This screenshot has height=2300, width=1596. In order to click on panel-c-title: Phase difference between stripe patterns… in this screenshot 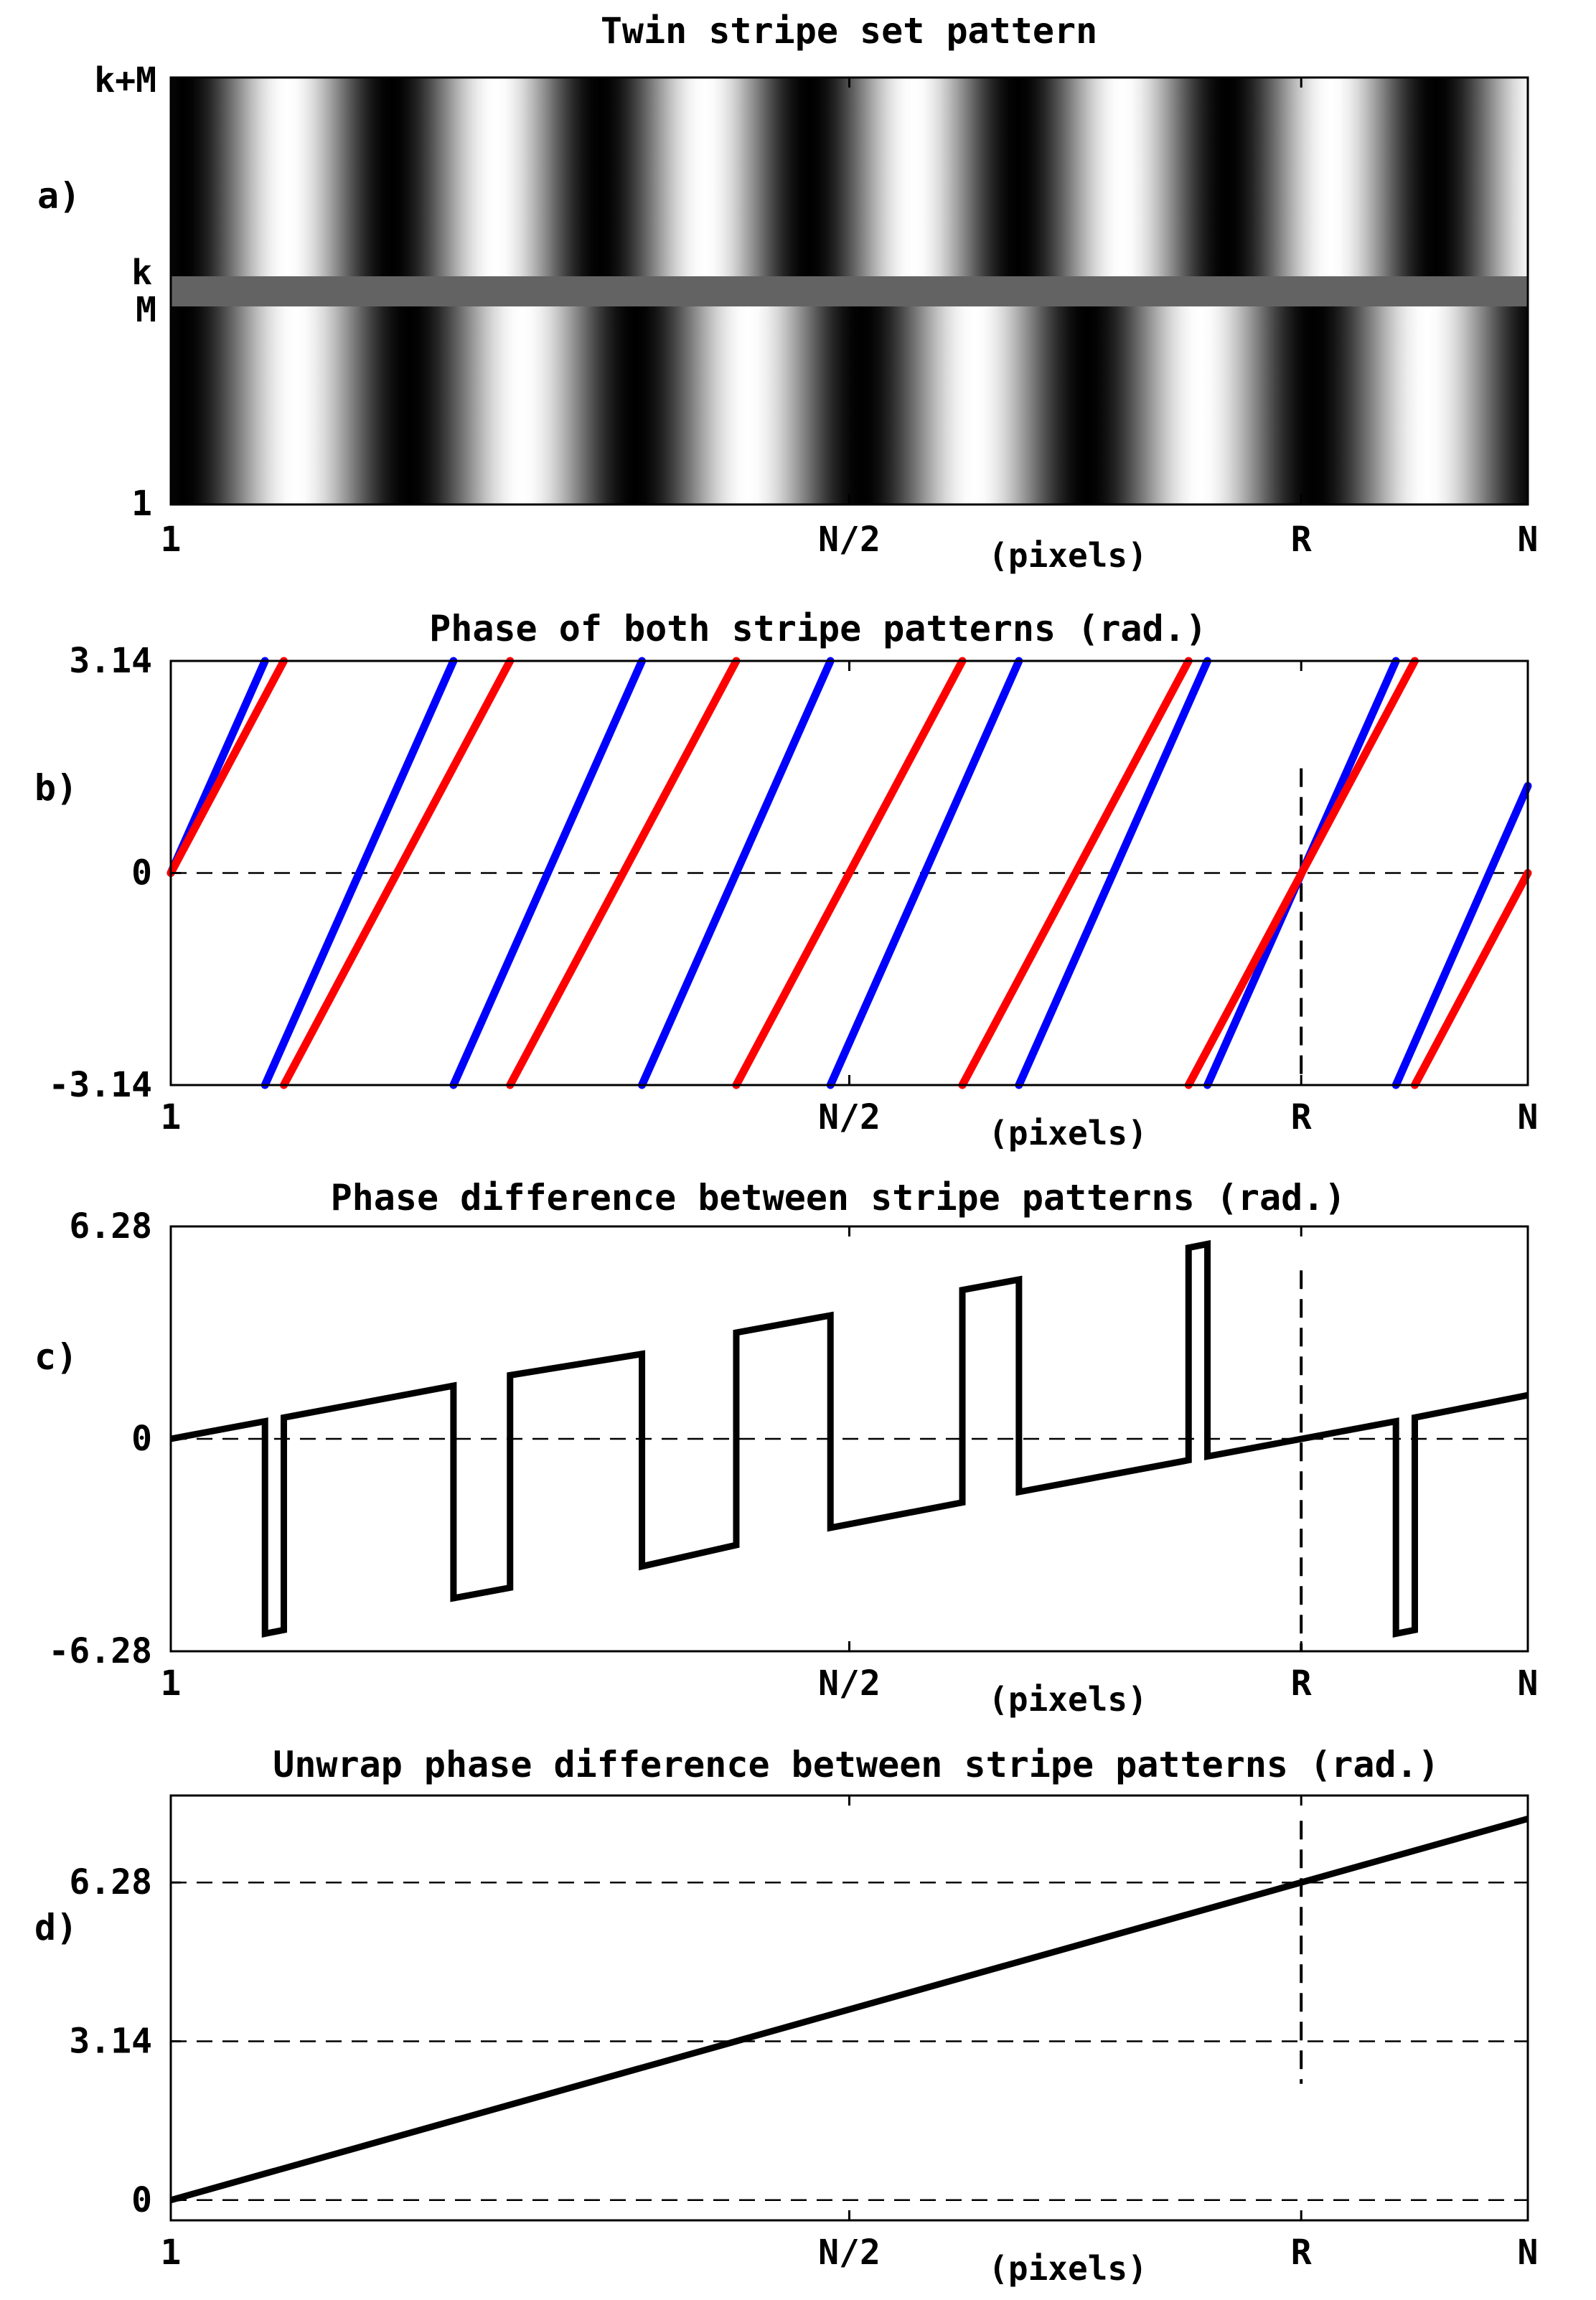, I will do `click(838, 1198)`.